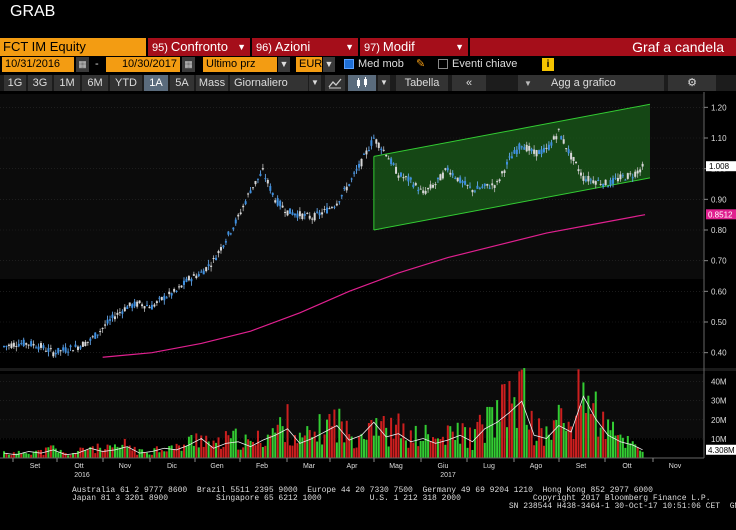 The width and height of the screenshot is (736, 530). Describe the element at coordinates (15, 83) in the screenshot. I see `period-1g-button: 1G` at that location.